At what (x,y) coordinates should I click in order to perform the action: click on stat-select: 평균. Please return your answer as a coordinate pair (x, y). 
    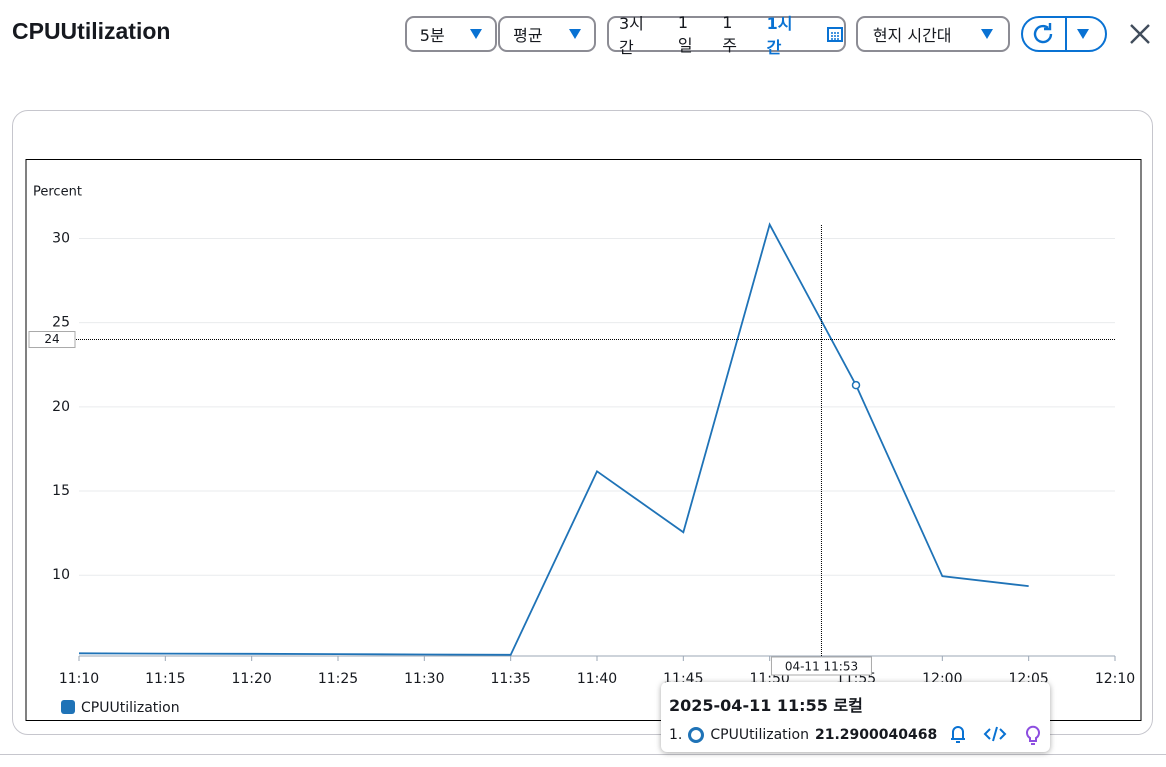
    Looking at the image, I should click on (547, 34).